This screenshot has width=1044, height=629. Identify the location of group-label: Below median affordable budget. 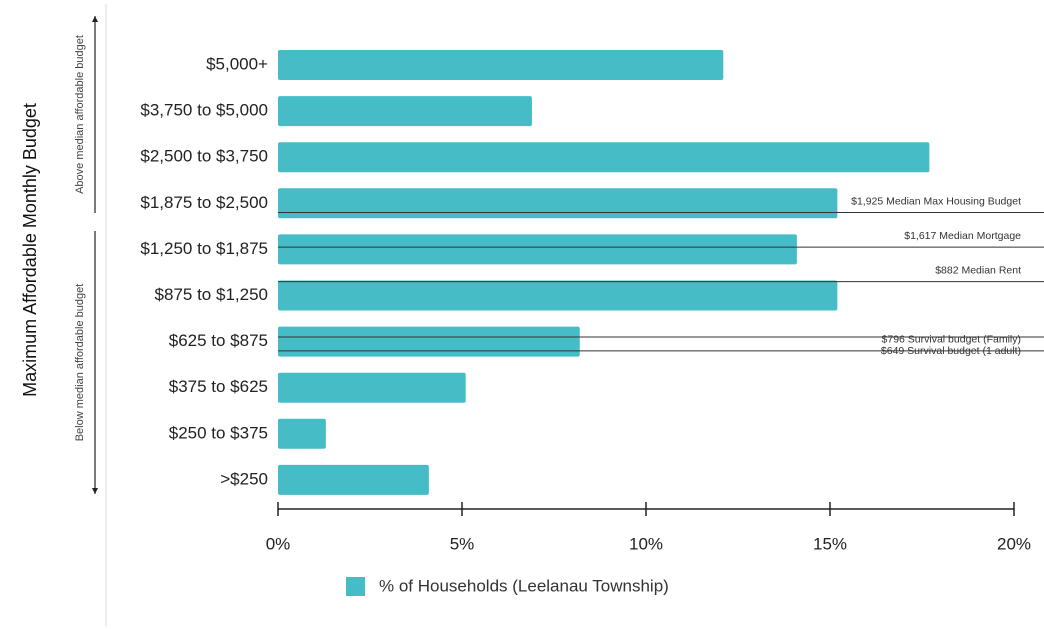
(80, 363).